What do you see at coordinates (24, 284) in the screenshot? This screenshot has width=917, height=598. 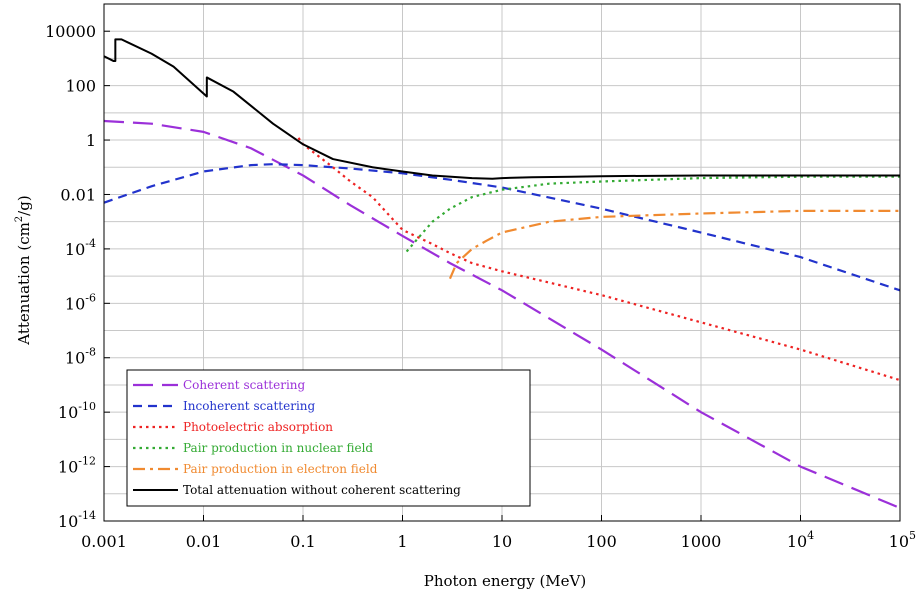 I see `y-axis-label-prefix: Attenuation (cm` at bounding box center [24, 284].